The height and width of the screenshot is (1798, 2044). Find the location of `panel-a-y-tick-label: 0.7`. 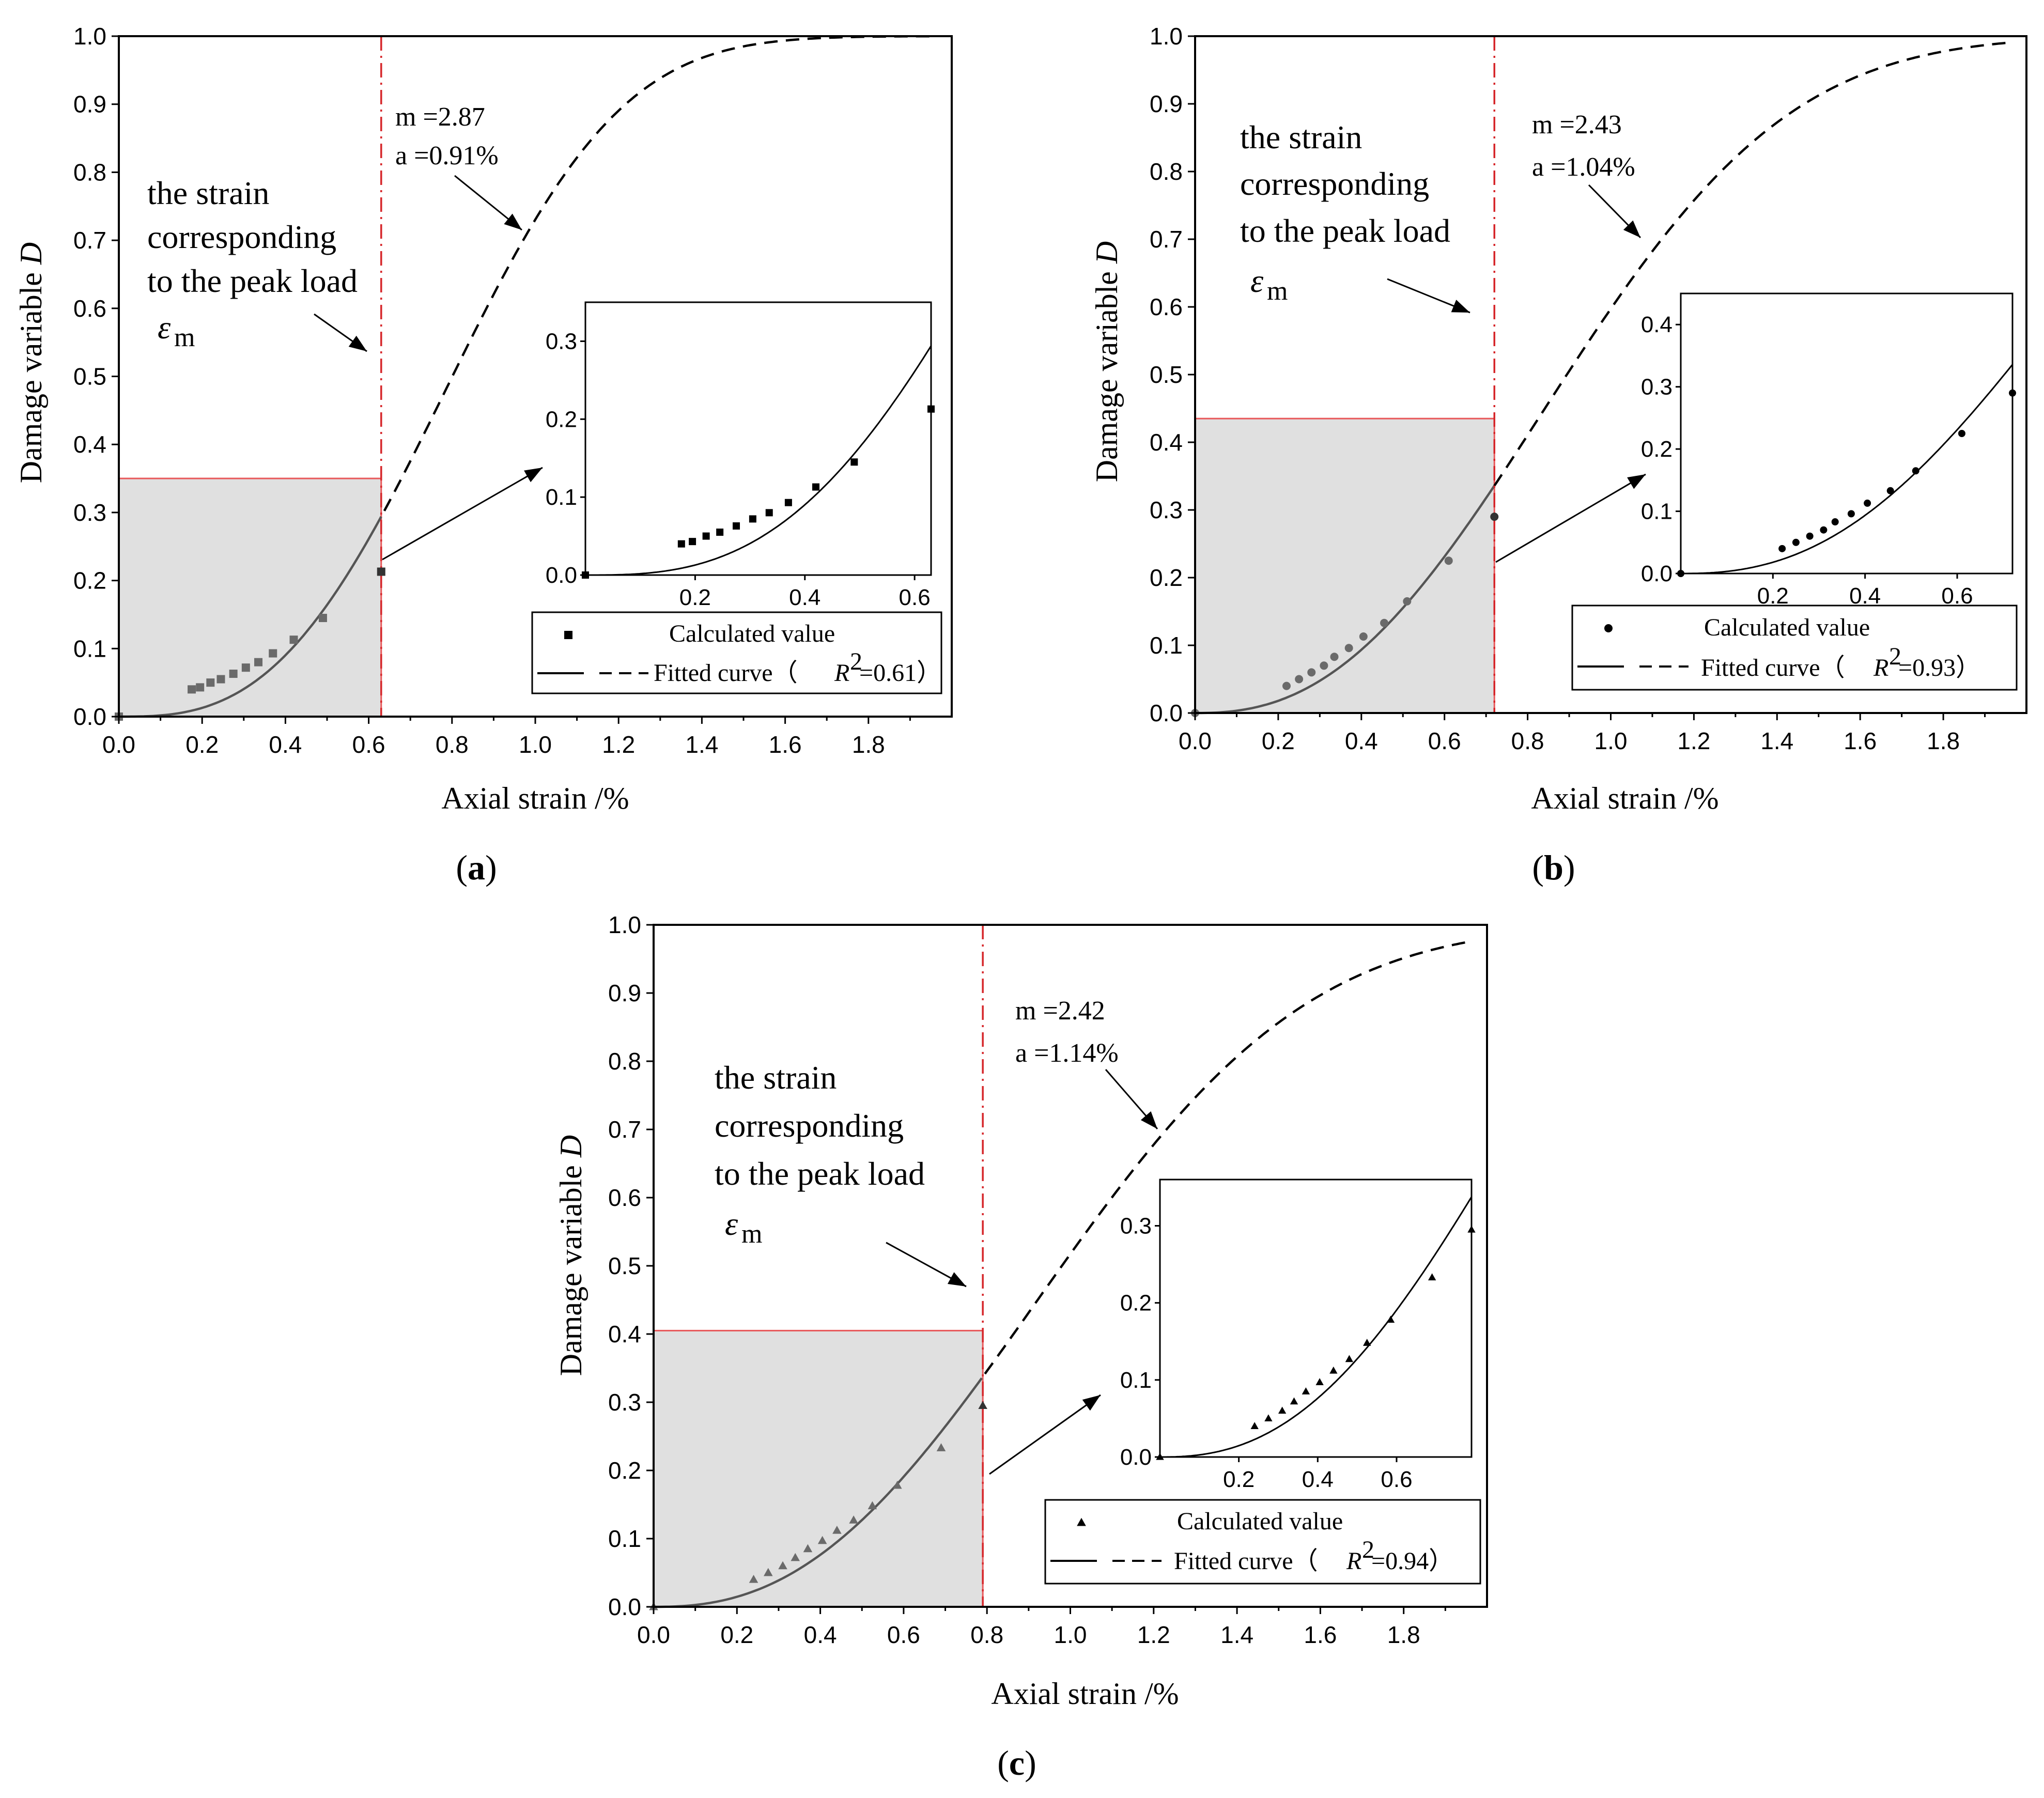

panel-a-y-tick-label: 0.7 is located at coordinates (89, 241).